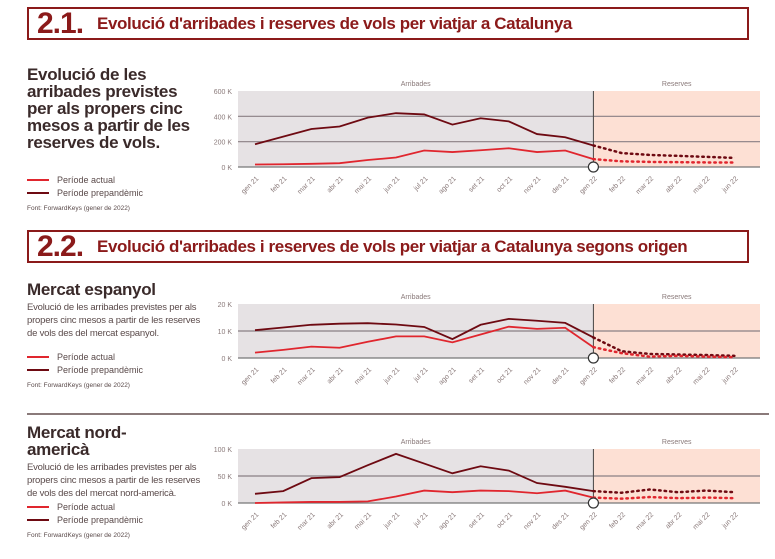 This screenshot has width=775, height=559. What do you see at coordinates (223, 92) in the screenshot?
I see `y-tick-label: 600 K` at bounding box center [223, 92].